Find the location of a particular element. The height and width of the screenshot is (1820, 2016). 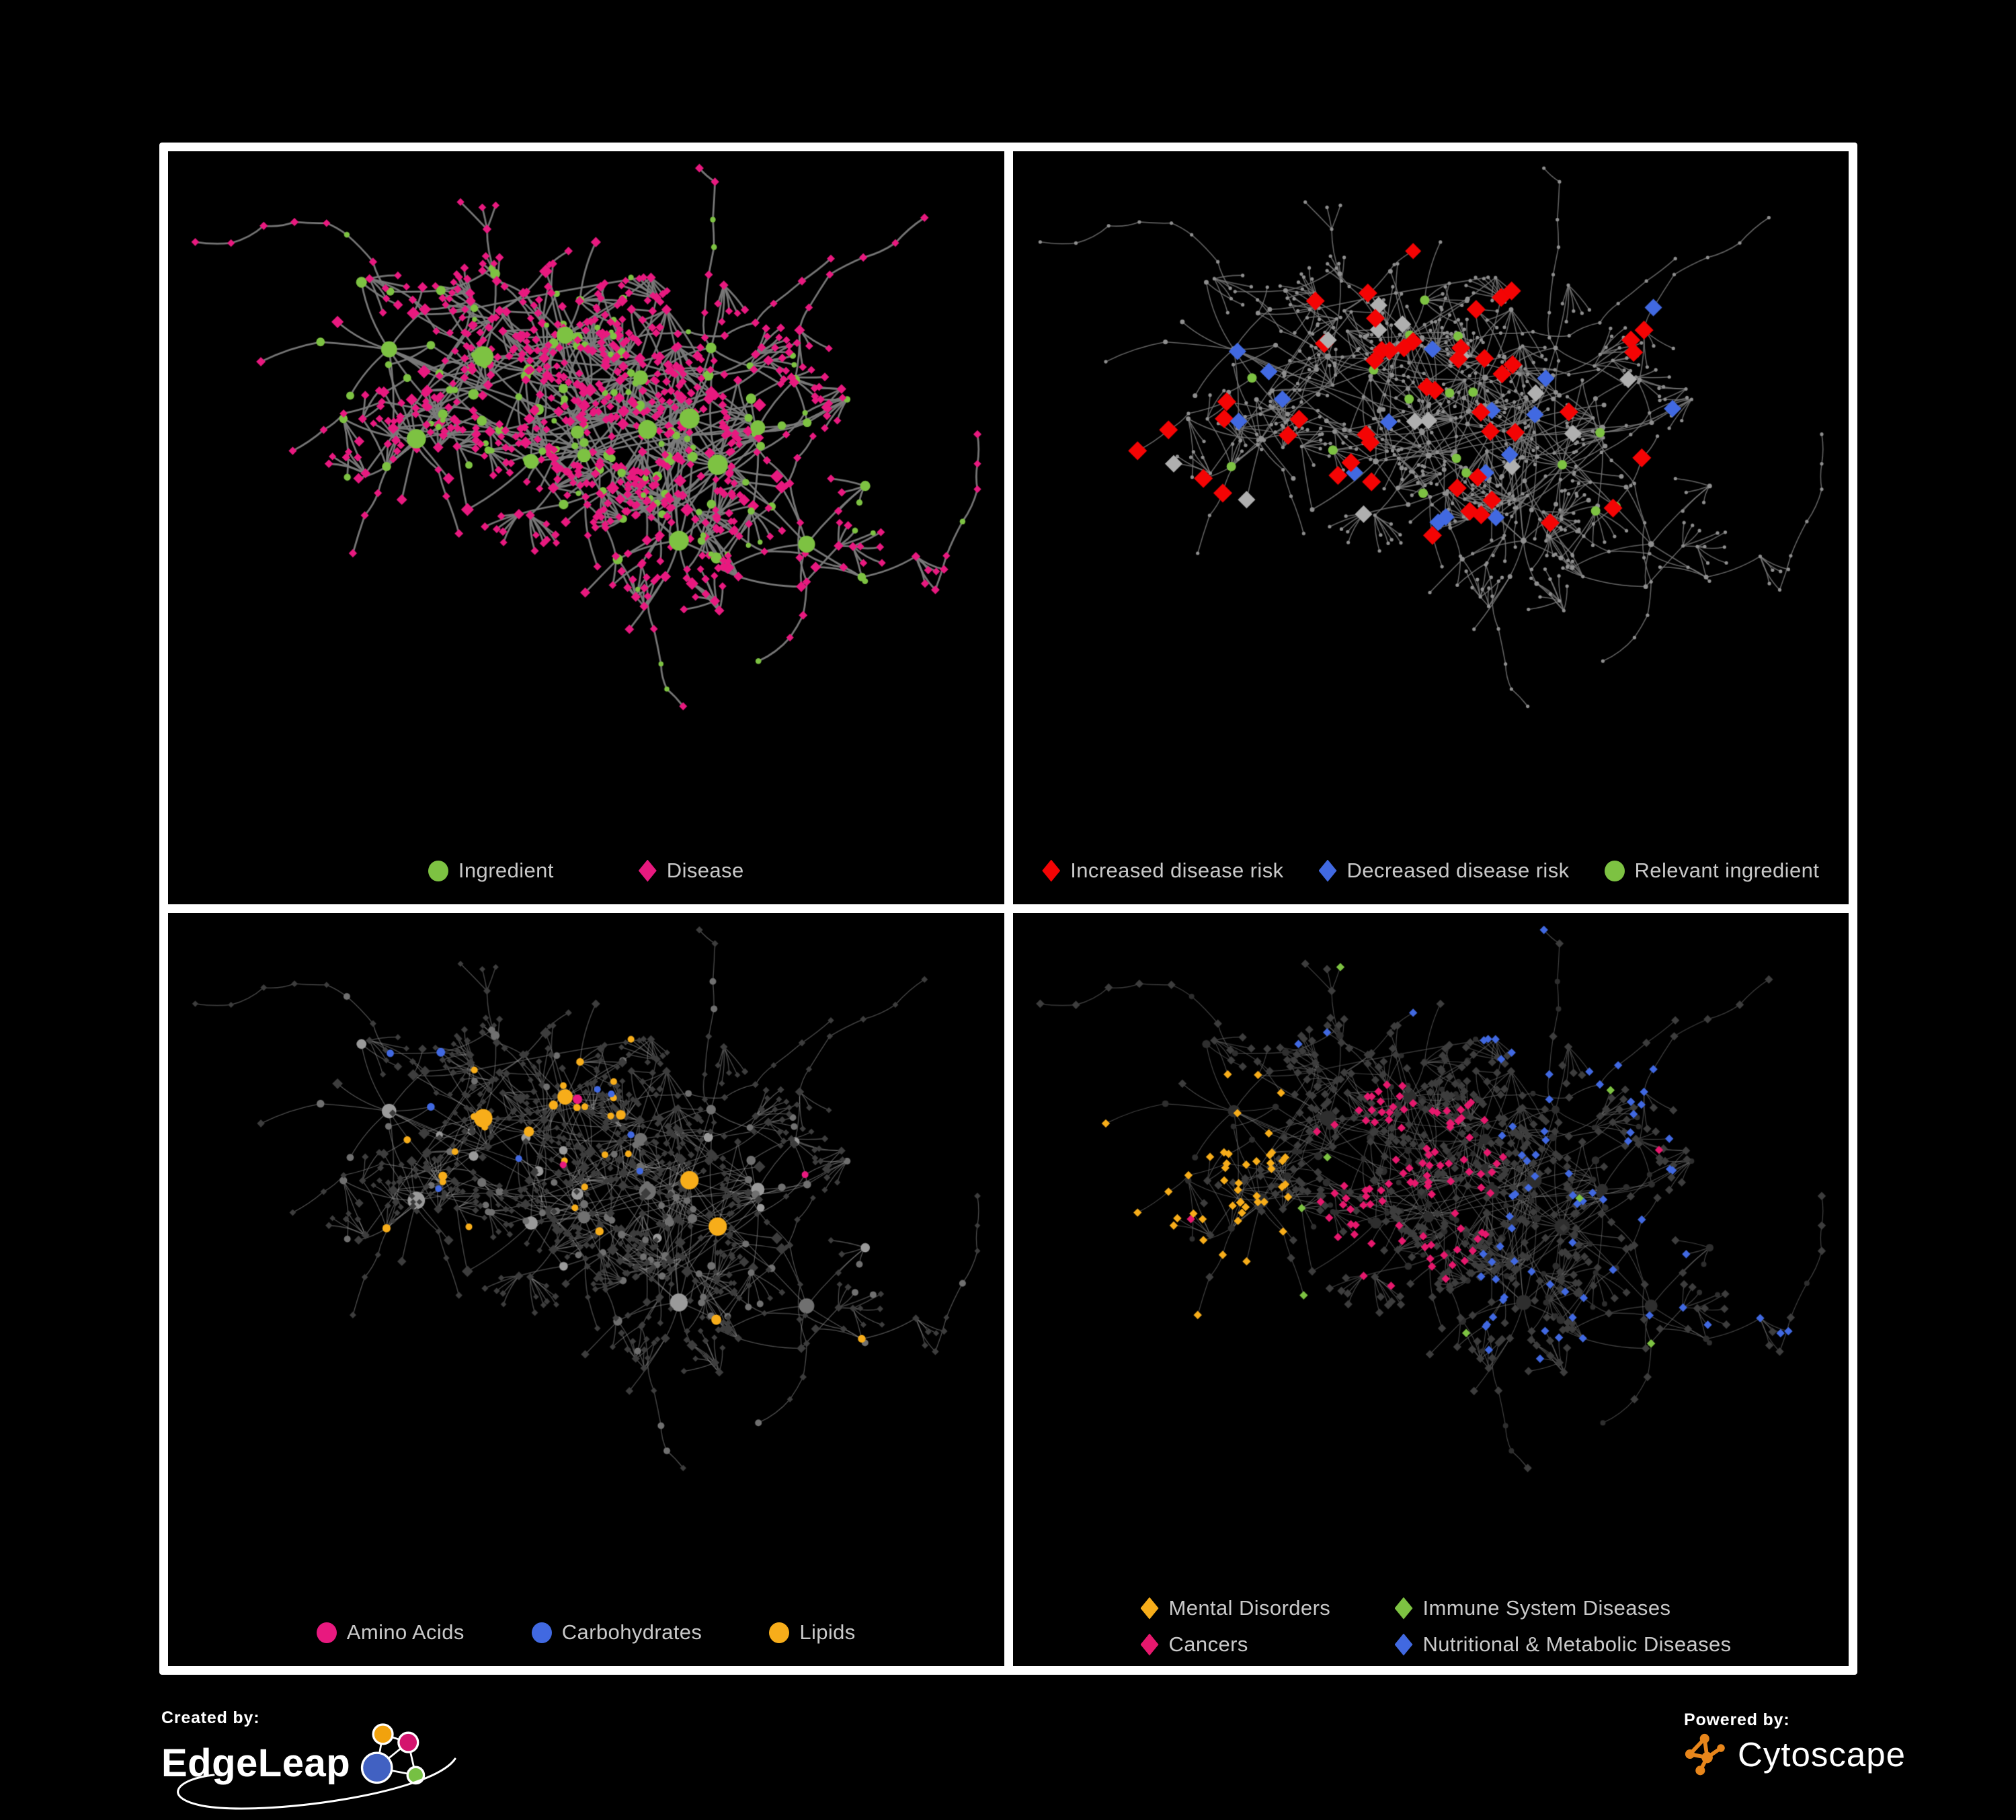

legend-label: Lipids is located at coordinates (827, 1632).